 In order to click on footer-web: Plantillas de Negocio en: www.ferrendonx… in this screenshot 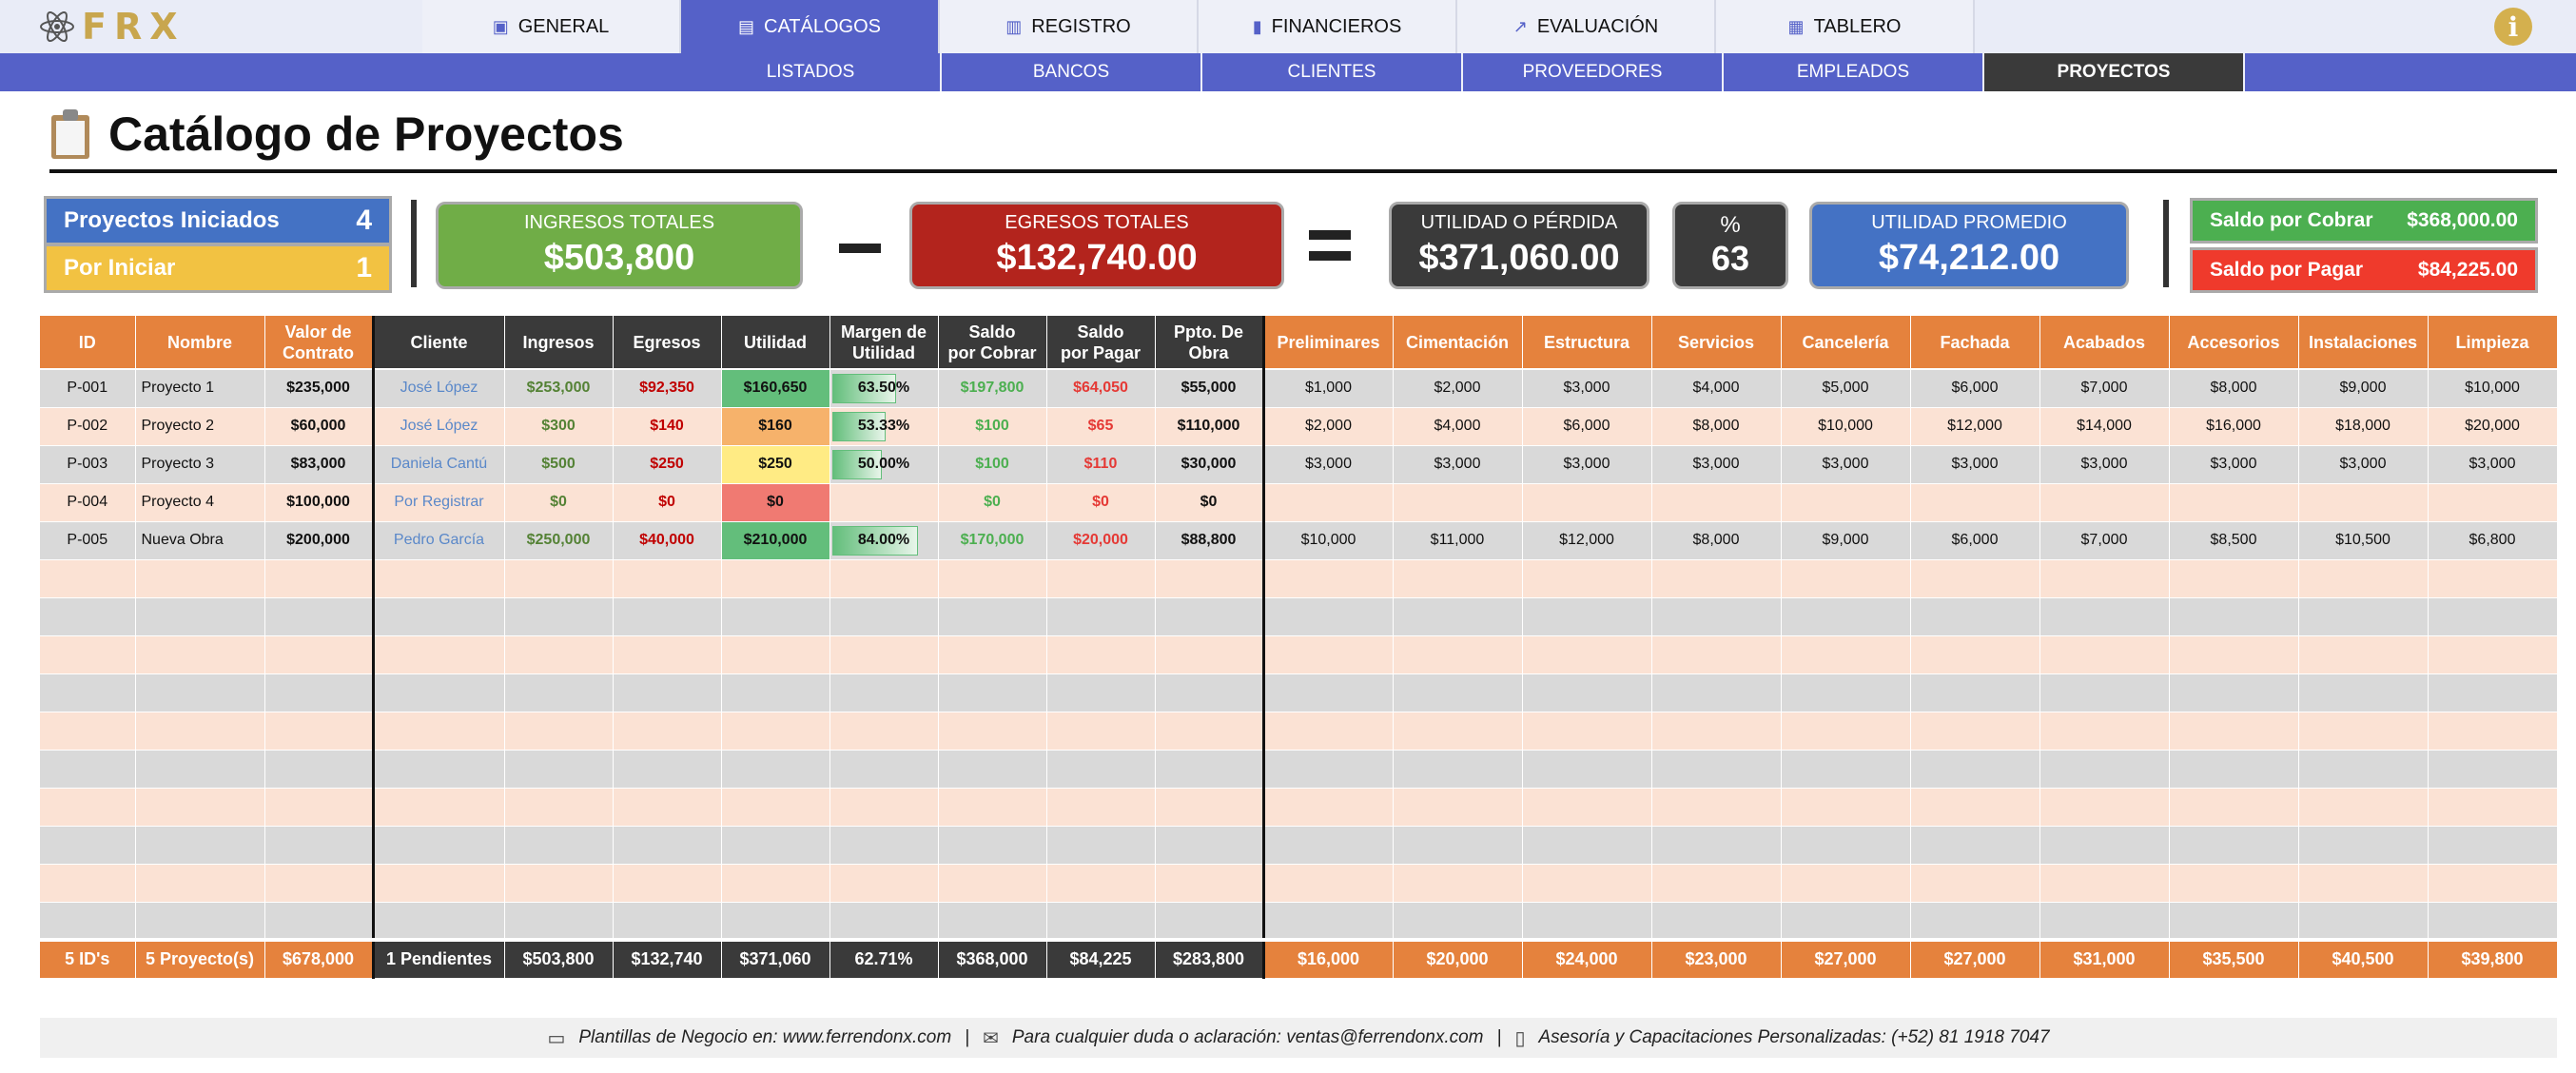, I will do `click(765, 1037)`.